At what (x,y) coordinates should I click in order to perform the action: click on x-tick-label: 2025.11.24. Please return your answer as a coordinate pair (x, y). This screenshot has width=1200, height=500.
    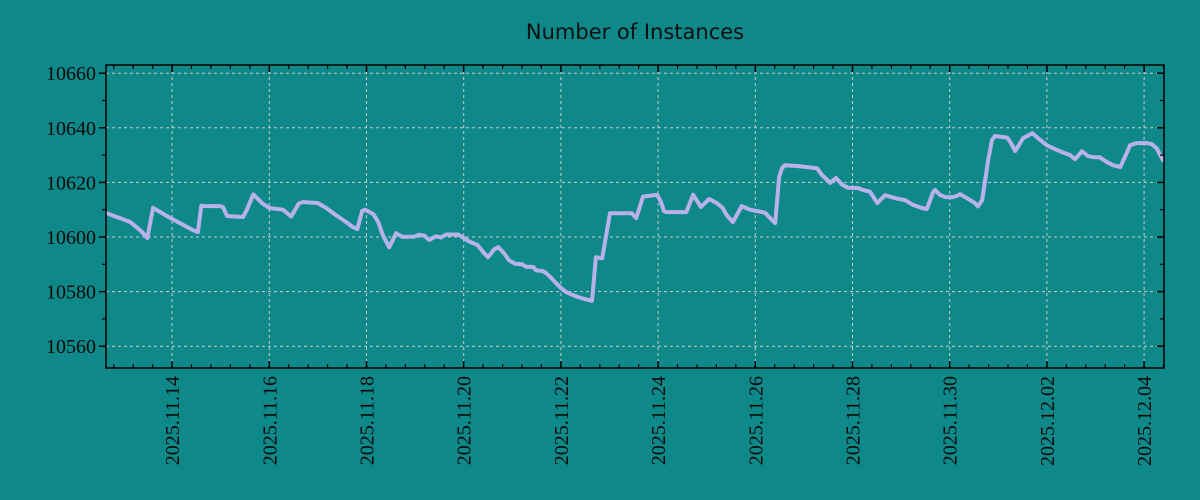
    Looking at the image, I should click on (659, 420).